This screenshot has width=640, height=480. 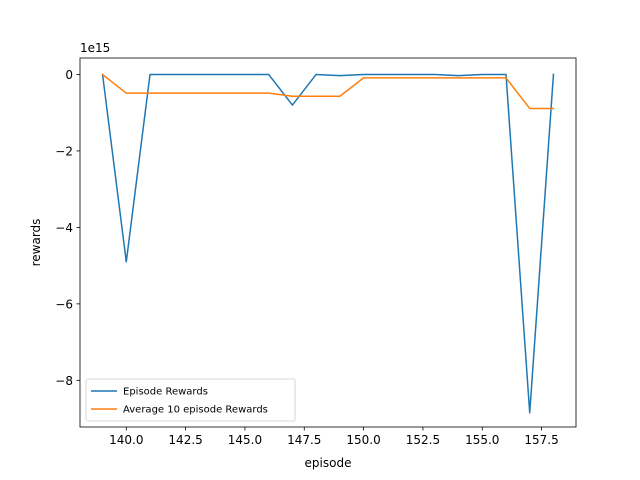 What do you see at coordinates (541, 440) in the screenshot?
I see `x-tick-label: 157.5` at bounding box center [541, 440].